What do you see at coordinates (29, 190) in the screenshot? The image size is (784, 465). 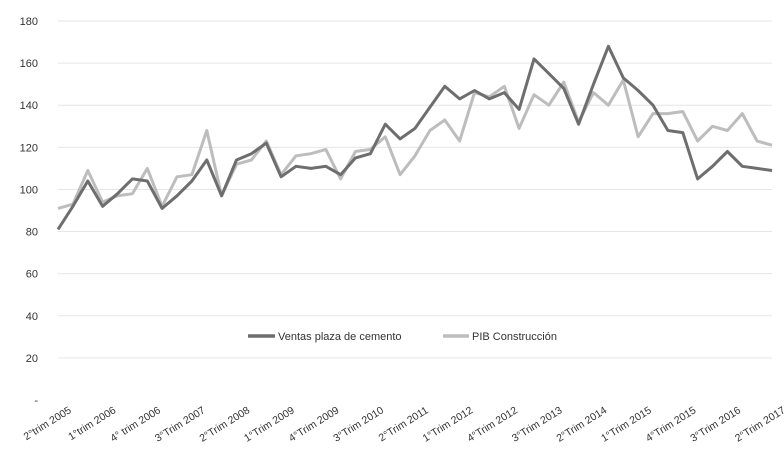 I see `y-tick-label: 100` at bounding box center [29, 190].